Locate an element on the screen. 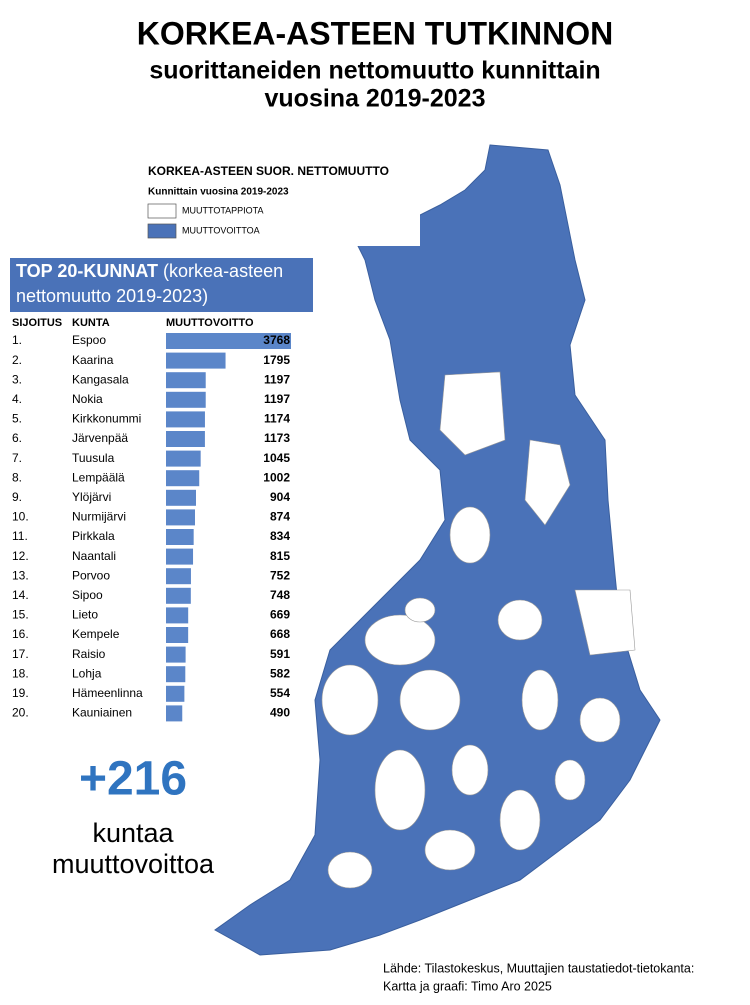 Image resolution: width=750 pixels, height=1005 pixels. title: KORKEA-ASTEEN TUTKINNON is located at coordinates (375, 33).